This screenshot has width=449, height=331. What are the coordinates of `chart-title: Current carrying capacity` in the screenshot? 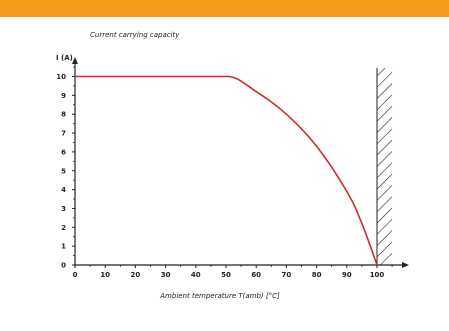 It's located at (135, 35).